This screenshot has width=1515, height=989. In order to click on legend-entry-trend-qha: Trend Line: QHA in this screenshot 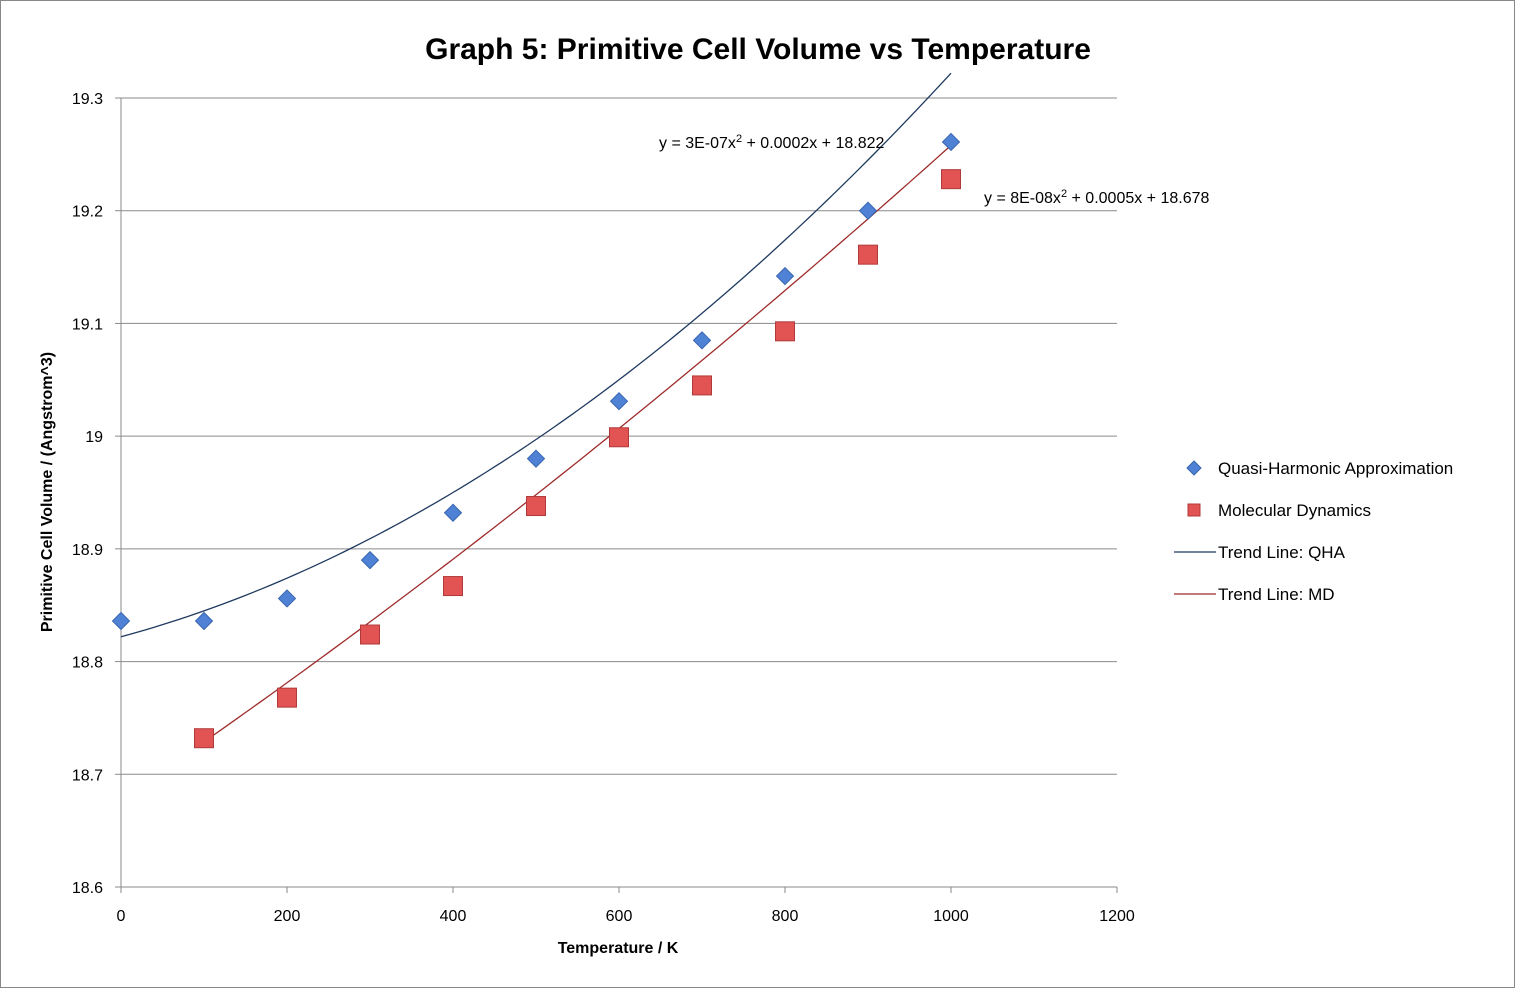, I will do `click(1260, 552)`.